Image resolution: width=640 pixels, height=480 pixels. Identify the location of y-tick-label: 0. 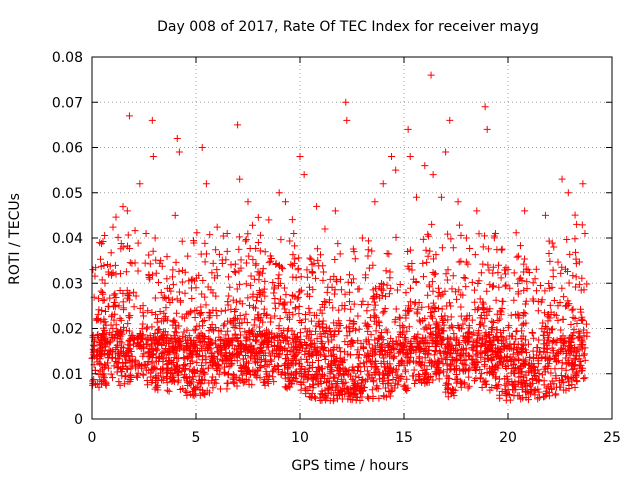
(78, 420).